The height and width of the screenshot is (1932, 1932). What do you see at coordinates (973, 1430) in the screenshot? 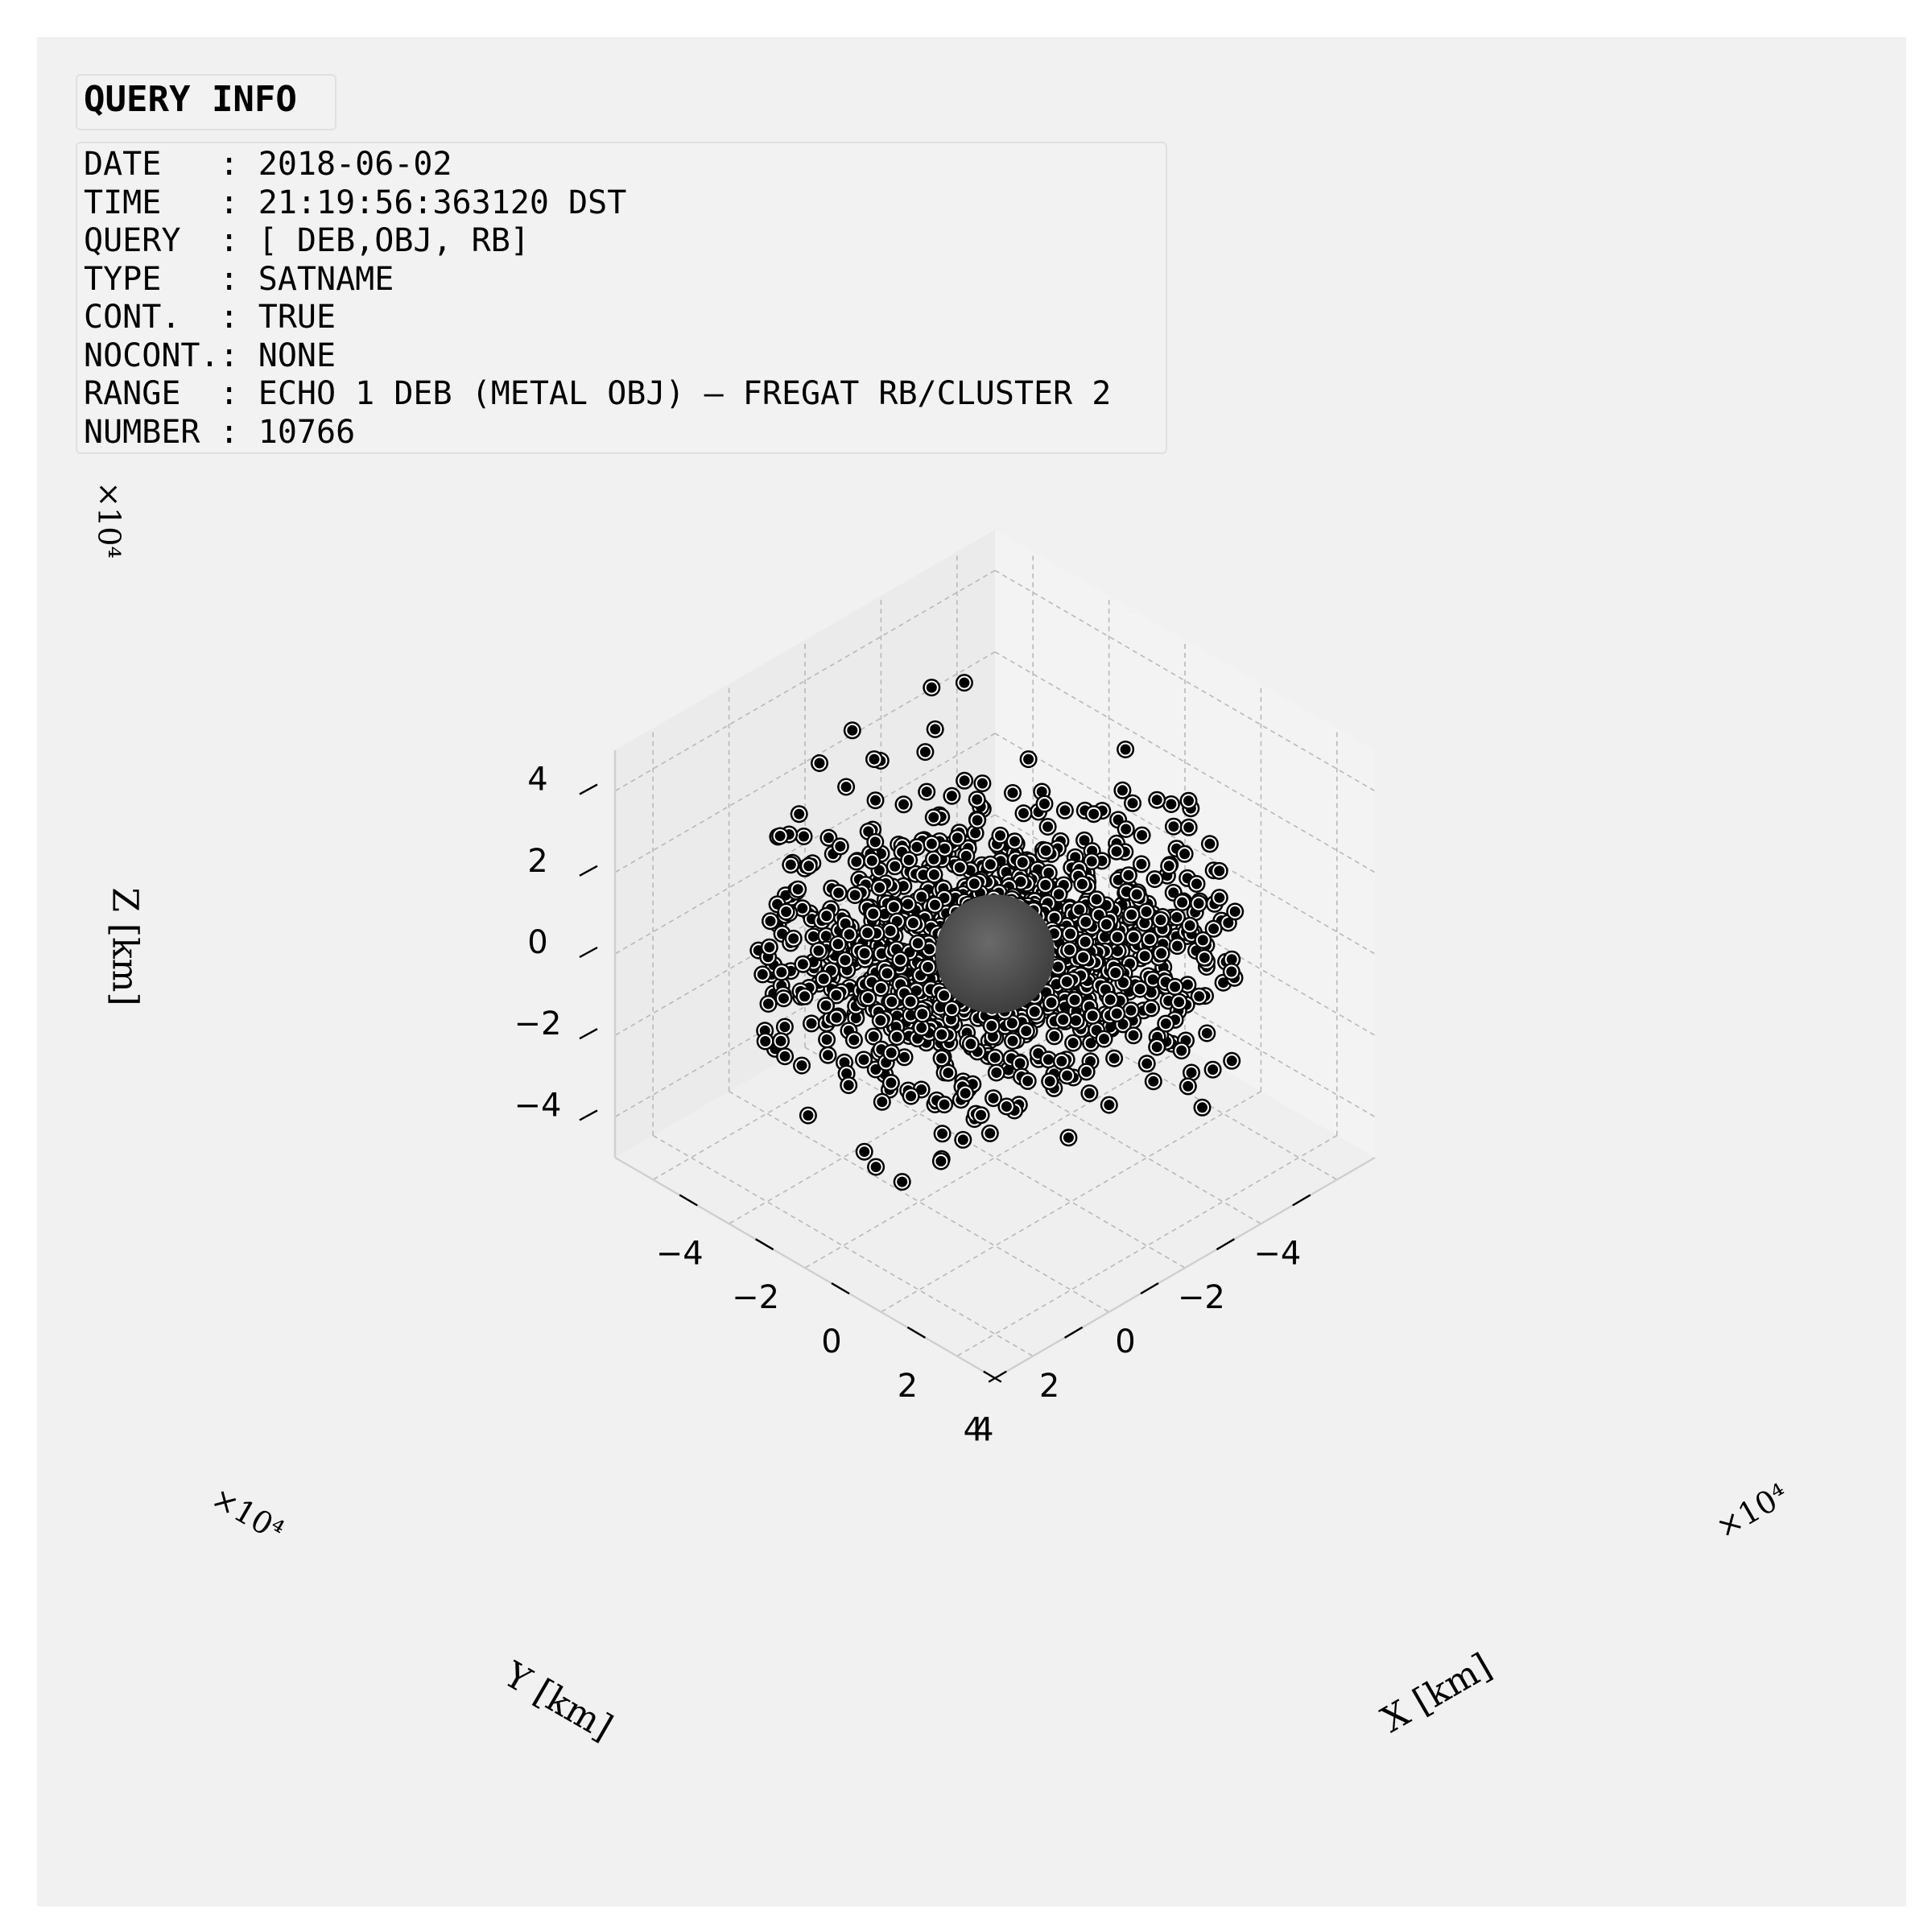
I see `y-tick-label: 4` at bounding box center [973, 1430].